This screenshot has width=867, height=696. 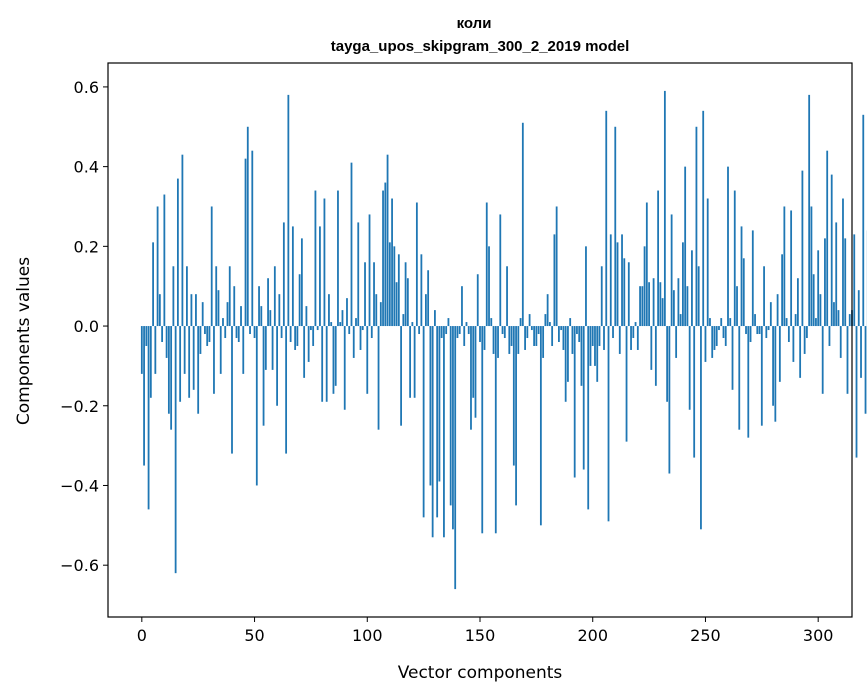 What do you see at coordinates (367, 635) in the screenshot?
I see `x-tick-label-100: 100` at bounding box center [367, 635].